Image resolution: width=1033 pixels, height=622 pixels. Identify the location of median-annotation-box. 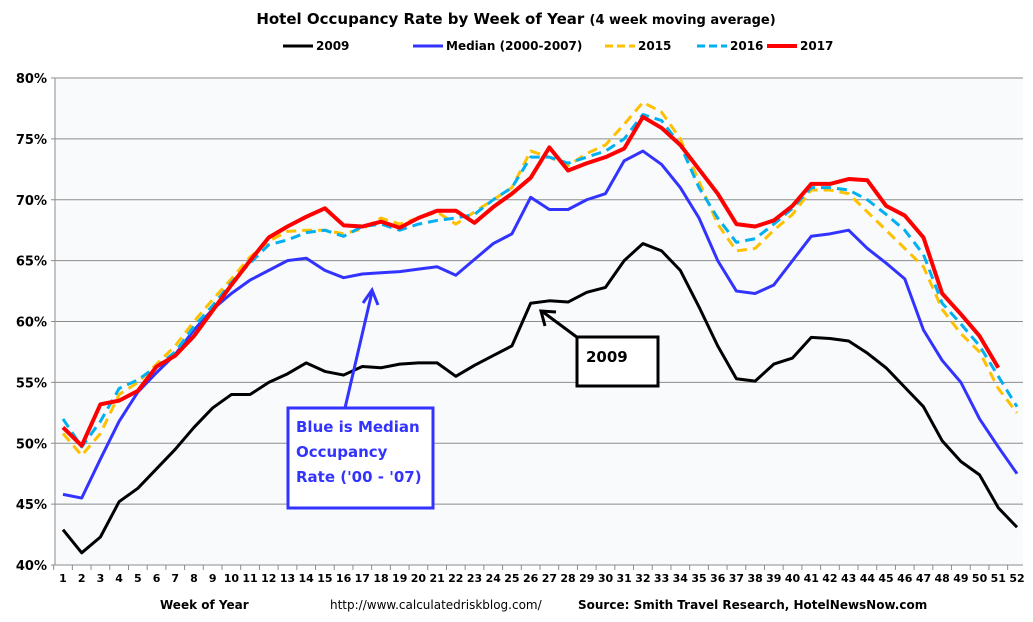
(360, 458).